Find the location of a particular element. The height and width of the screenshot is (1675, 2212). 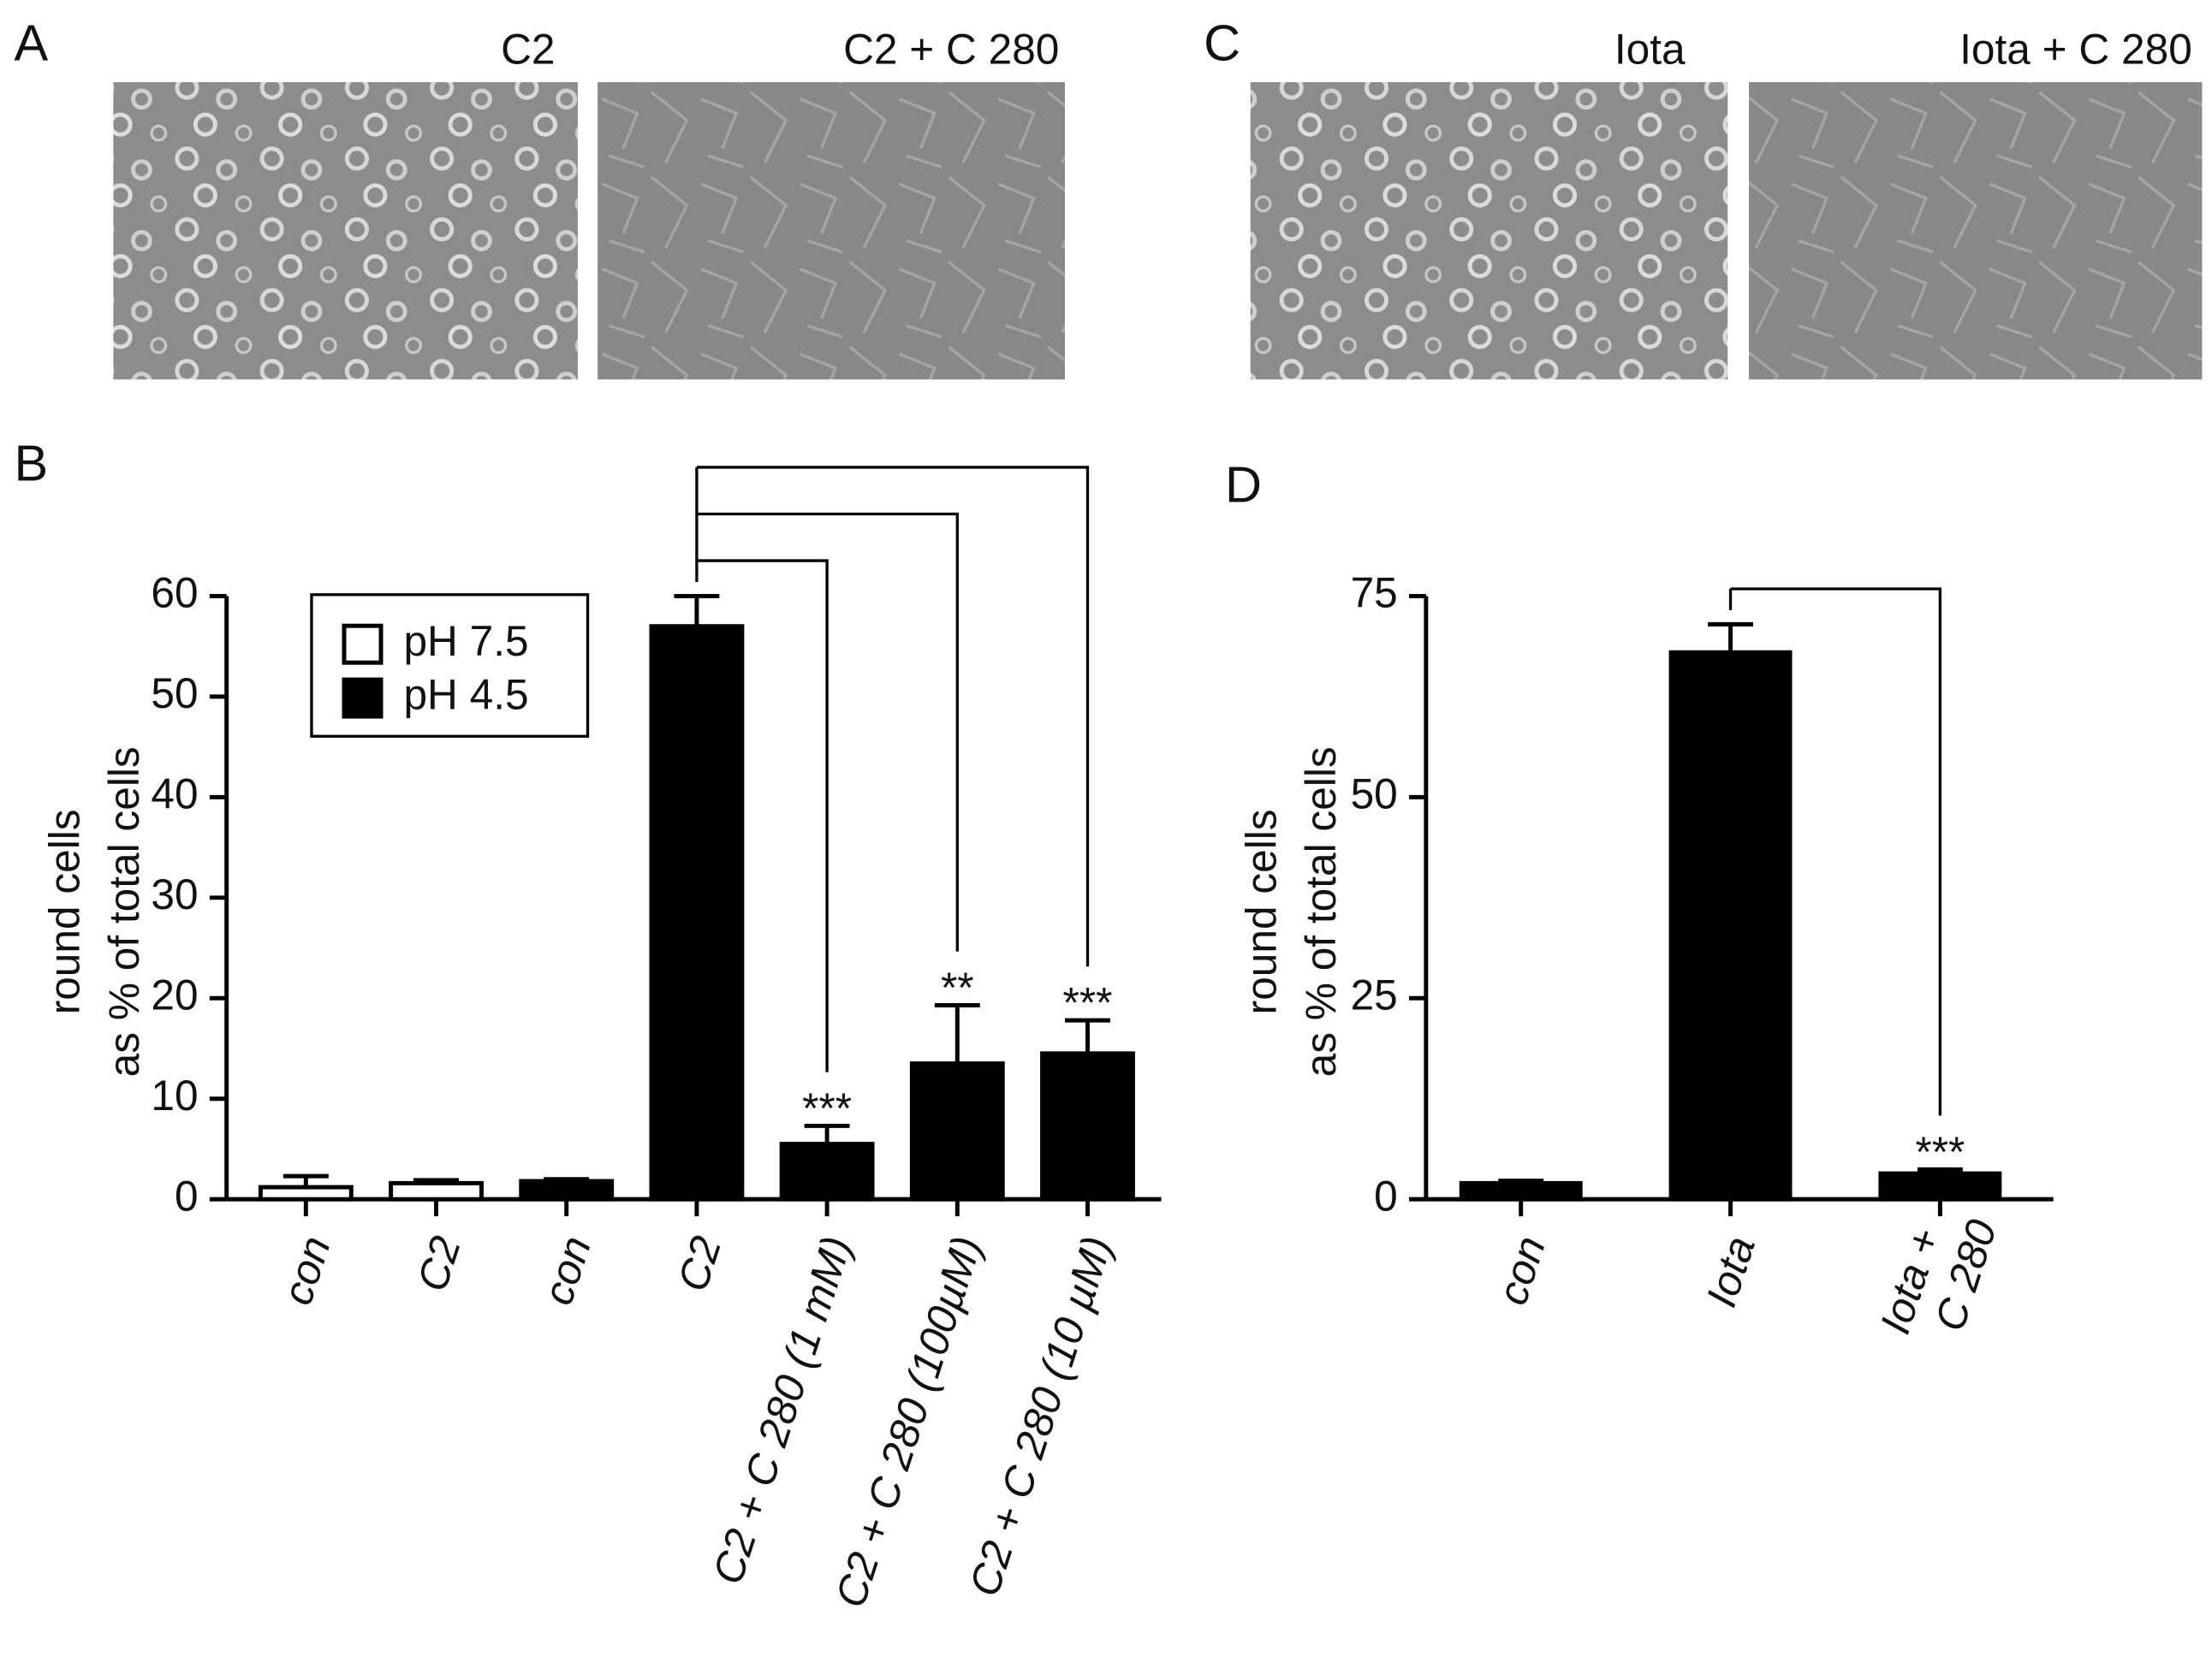

image-caption: C2 is located at coordinates (528, 49).